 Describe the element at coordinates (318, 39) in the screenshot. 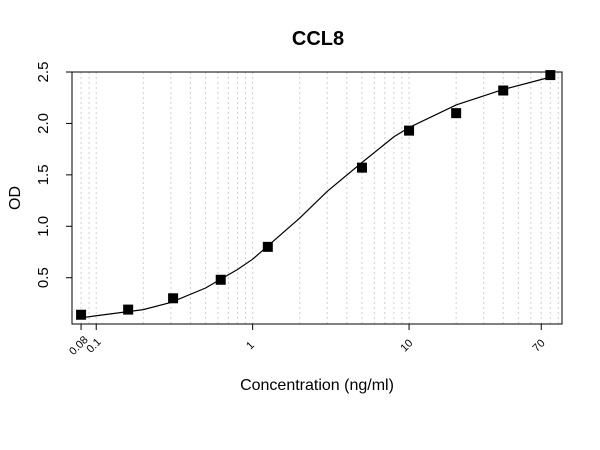

I see `chart-title: CCL8` at that location.